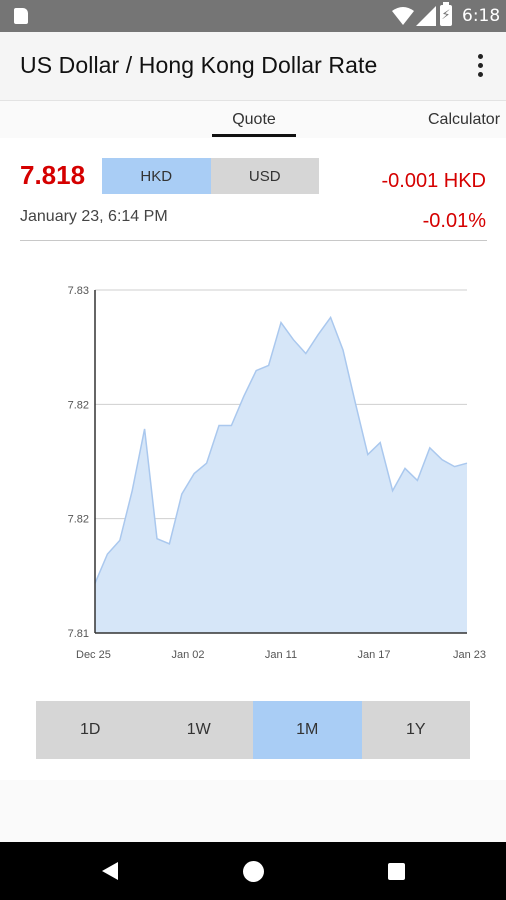 This screenshot has height=900, width=506. Describe the element at coordinates (21, 16) in the screenshot. I see `sd-card-icon` at that location.